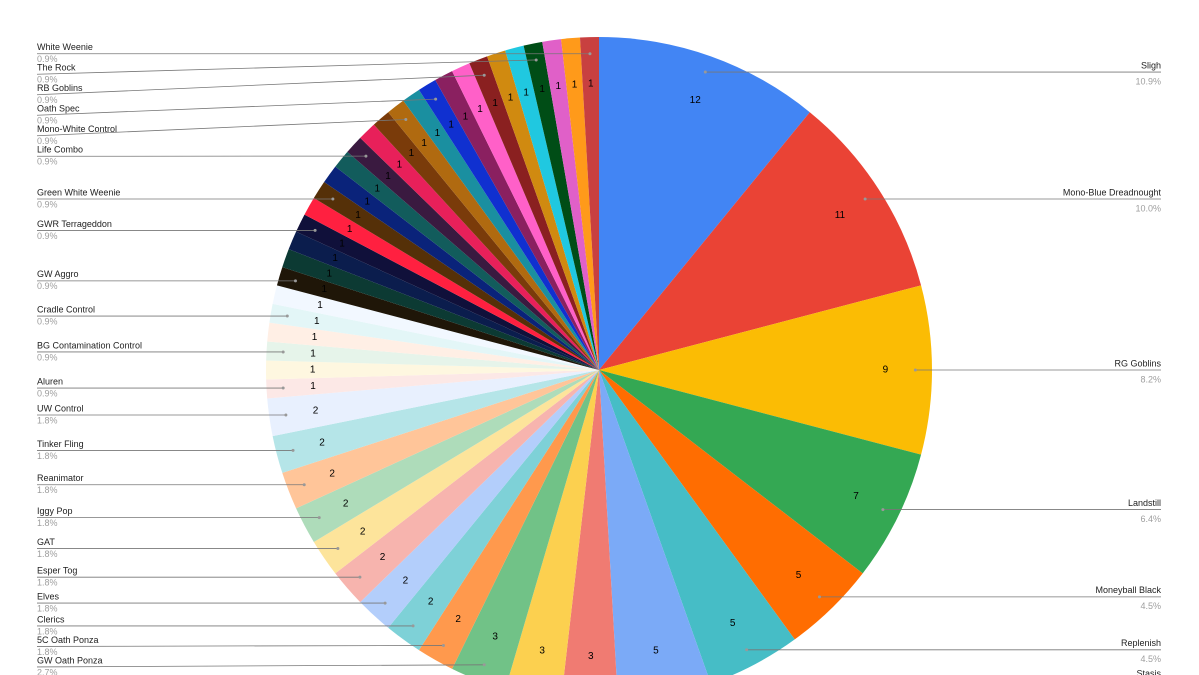  Describe the element at coordinates (58, 274) in the screenshot. I see `slice-label: GW Aggro` at that location.